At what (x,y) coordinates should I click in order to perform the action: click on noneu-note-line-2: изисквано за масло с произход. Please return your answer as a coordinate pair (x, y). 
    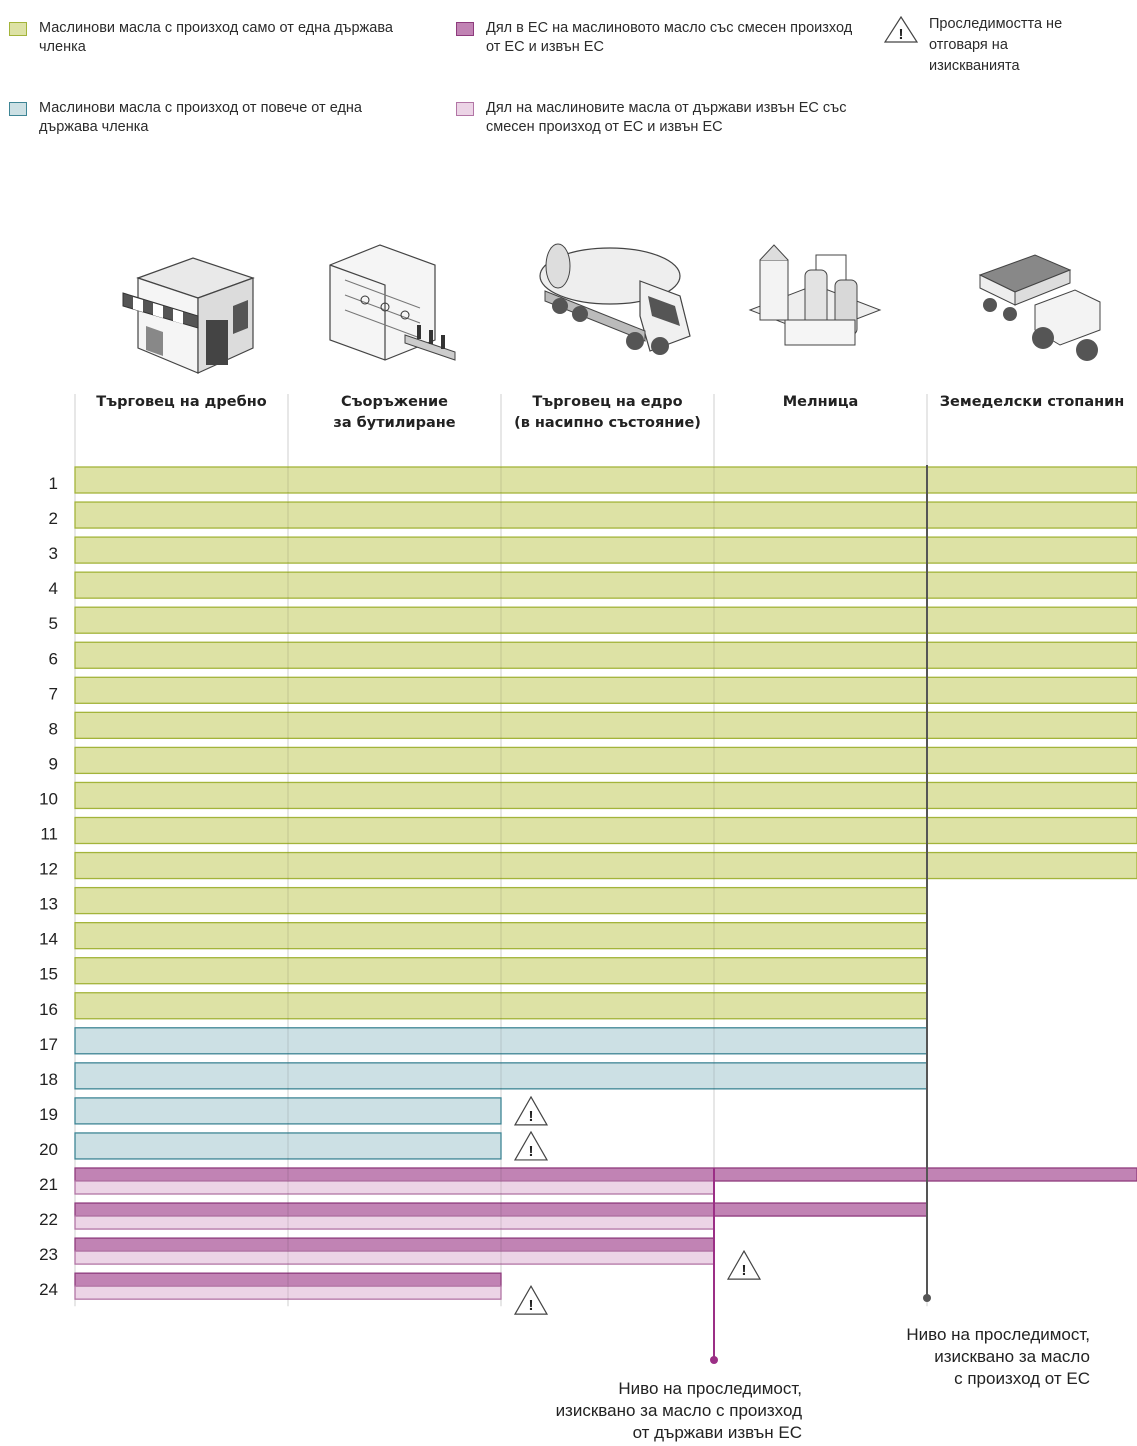
    Looking at the image, I should click on (678, 1410).